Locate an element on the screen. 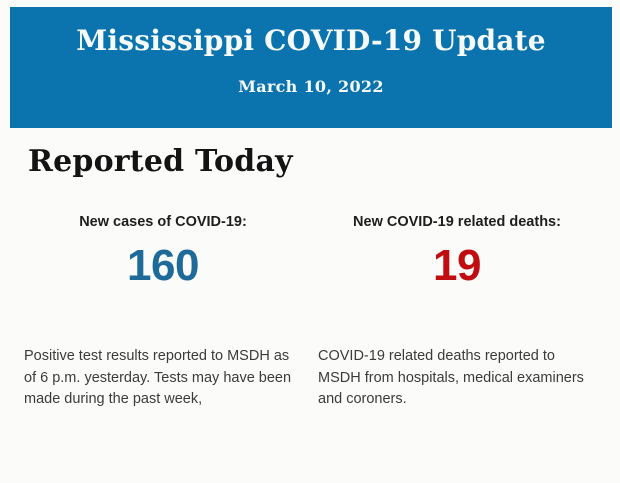 The image size is (620, 483). page-title: Mississippi COVID-19 Update is located at coordinates (311, 40).